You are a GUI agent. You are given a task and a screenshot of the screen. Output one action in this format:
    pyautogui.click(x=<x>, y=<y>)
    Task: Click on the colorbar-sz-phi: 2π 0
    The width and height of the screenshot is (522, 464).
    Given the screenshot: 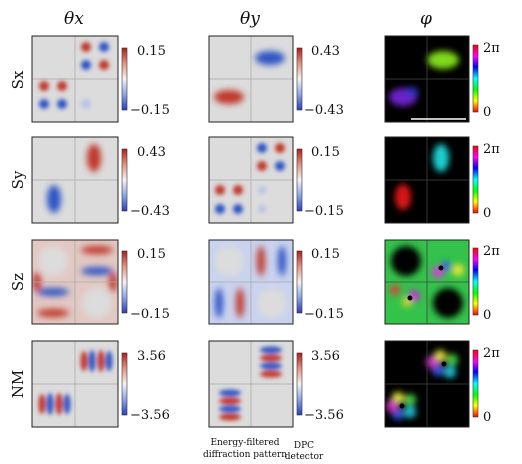 What is the action you would take?
    pyautogui.click(x=486, y=283)
    